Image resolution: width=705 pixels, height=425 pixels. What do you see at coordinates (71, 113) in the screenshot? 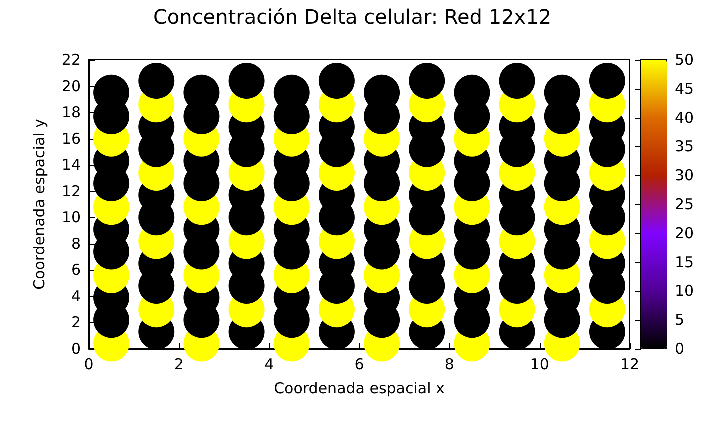
I see `y-tick-label: 18` at bounding box center [71, 113].